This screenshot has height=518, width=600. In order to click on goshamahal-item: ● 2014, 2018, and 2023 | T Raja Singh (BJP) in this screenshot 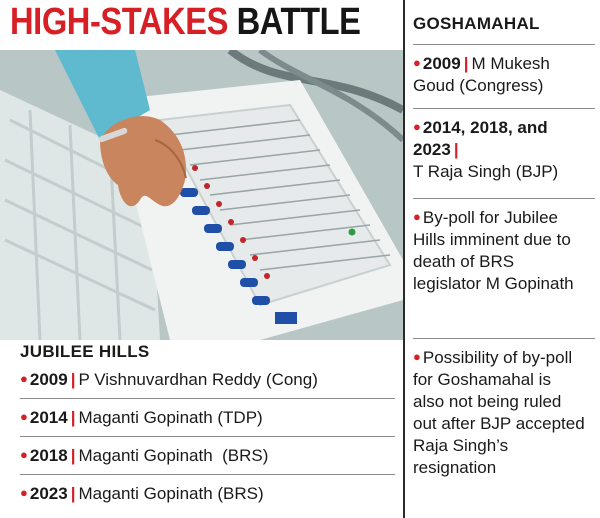, I will do `click(486, 149)`.